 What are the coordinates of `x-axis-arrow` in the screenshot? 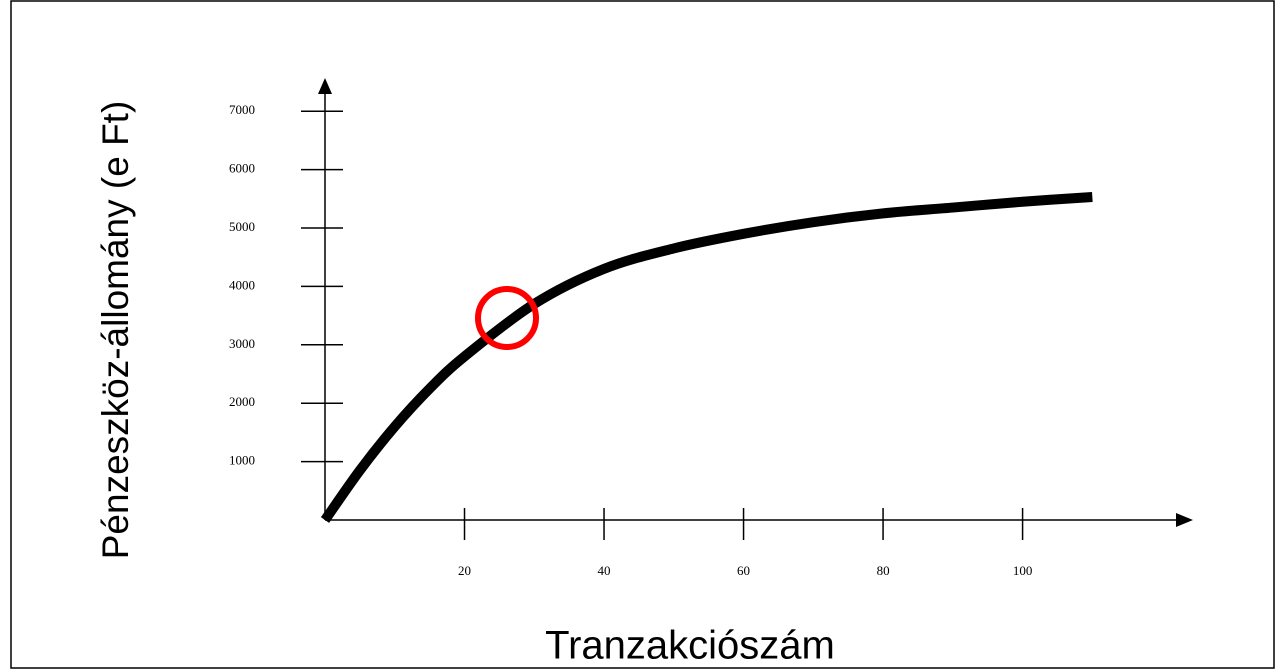 It's located at (1184, 520).